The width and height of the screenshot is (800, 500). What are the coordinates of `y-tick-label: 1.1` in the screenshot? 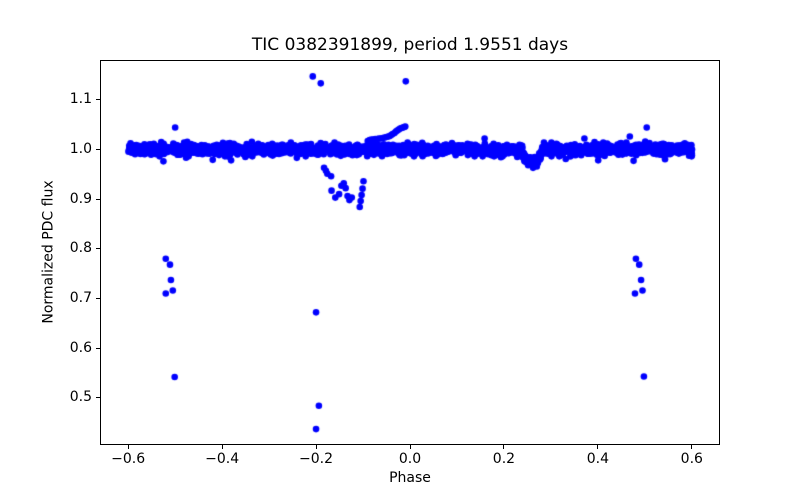 It's located at (80, 99).